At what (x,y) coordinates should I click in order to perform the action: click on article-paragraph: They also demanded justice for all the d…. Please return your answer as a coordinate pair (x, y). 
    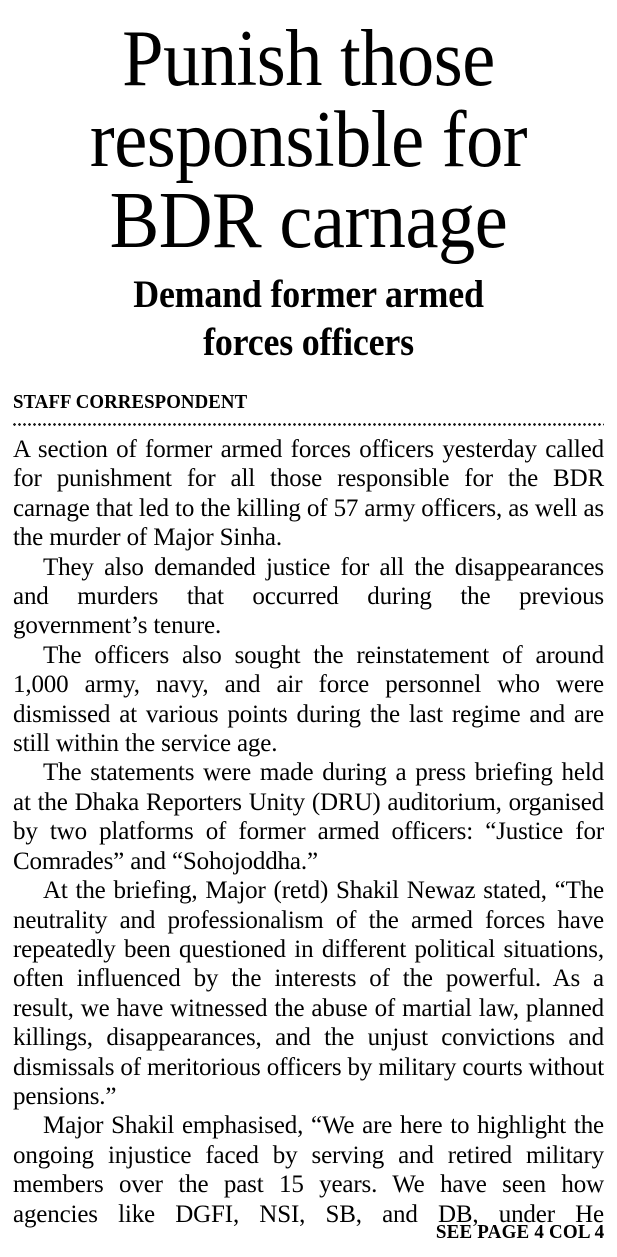
    Looking at the image, I should click on (308, 596).